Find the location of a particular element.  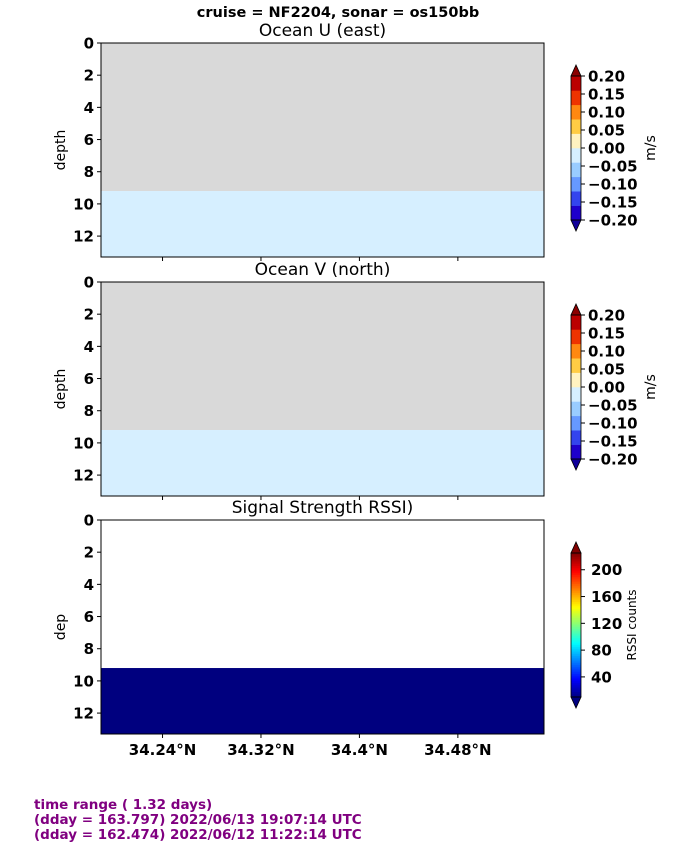

y-tick-label: 6 is located at coordinates (89, 617).